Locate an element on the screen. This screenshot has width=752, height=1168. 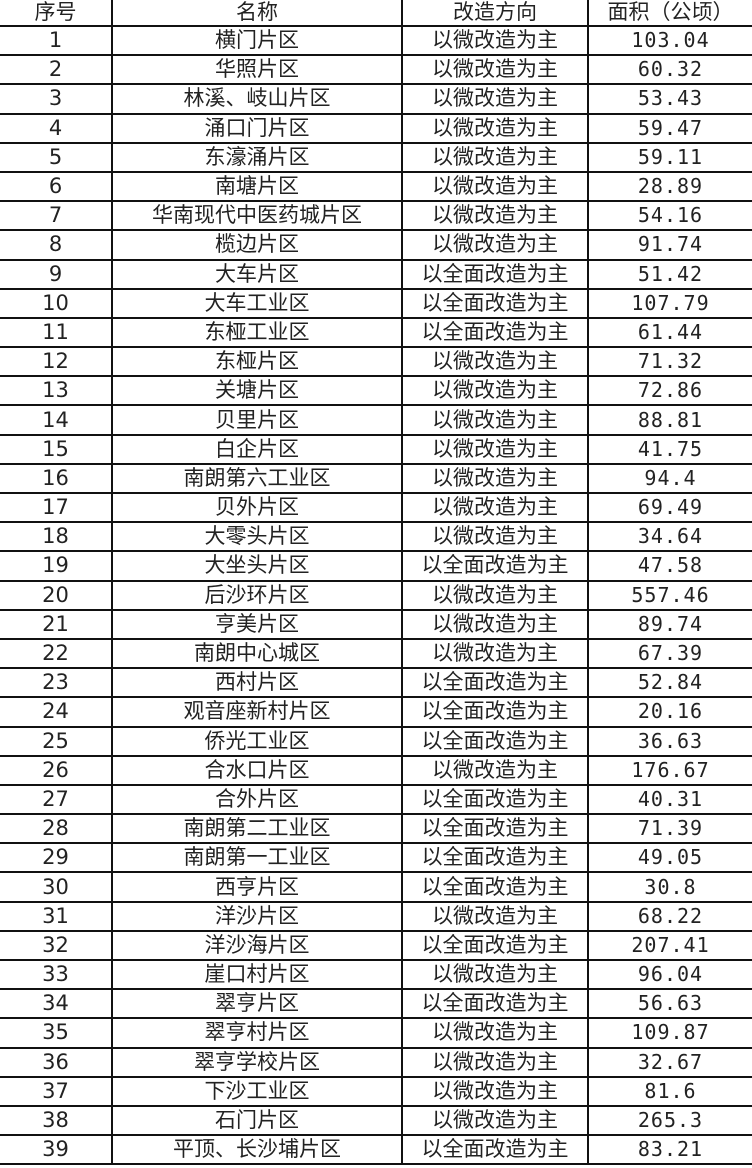
cell-name: 合外片区 is located at coordinates (257, 799).